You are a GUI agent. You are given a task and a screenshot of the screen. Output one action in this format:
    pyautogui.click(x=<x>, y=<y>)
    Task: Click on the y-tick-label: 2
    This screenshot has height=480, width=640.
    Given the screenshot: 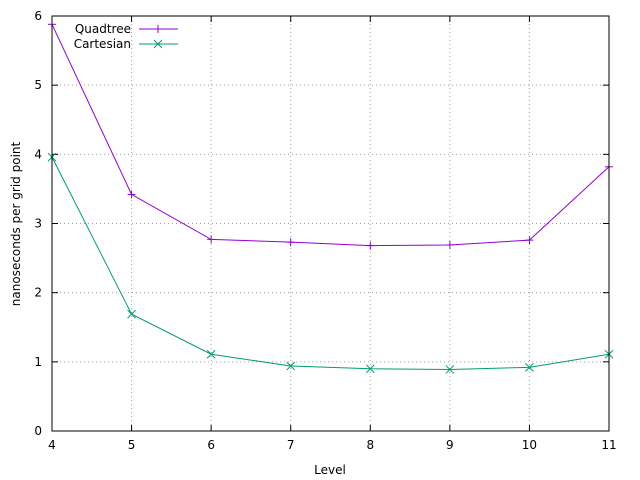 What is the action you would take?
    pyautogui.click(x=38, y=293)
    